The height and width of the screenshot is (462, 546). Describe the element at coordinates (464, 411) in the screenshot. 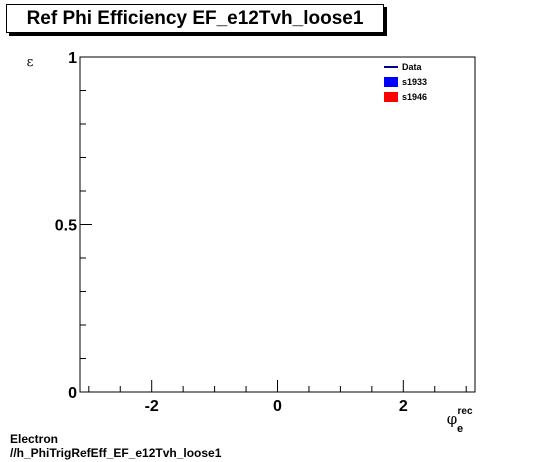

I see `x-axis-label-superscript: rec` at that location.